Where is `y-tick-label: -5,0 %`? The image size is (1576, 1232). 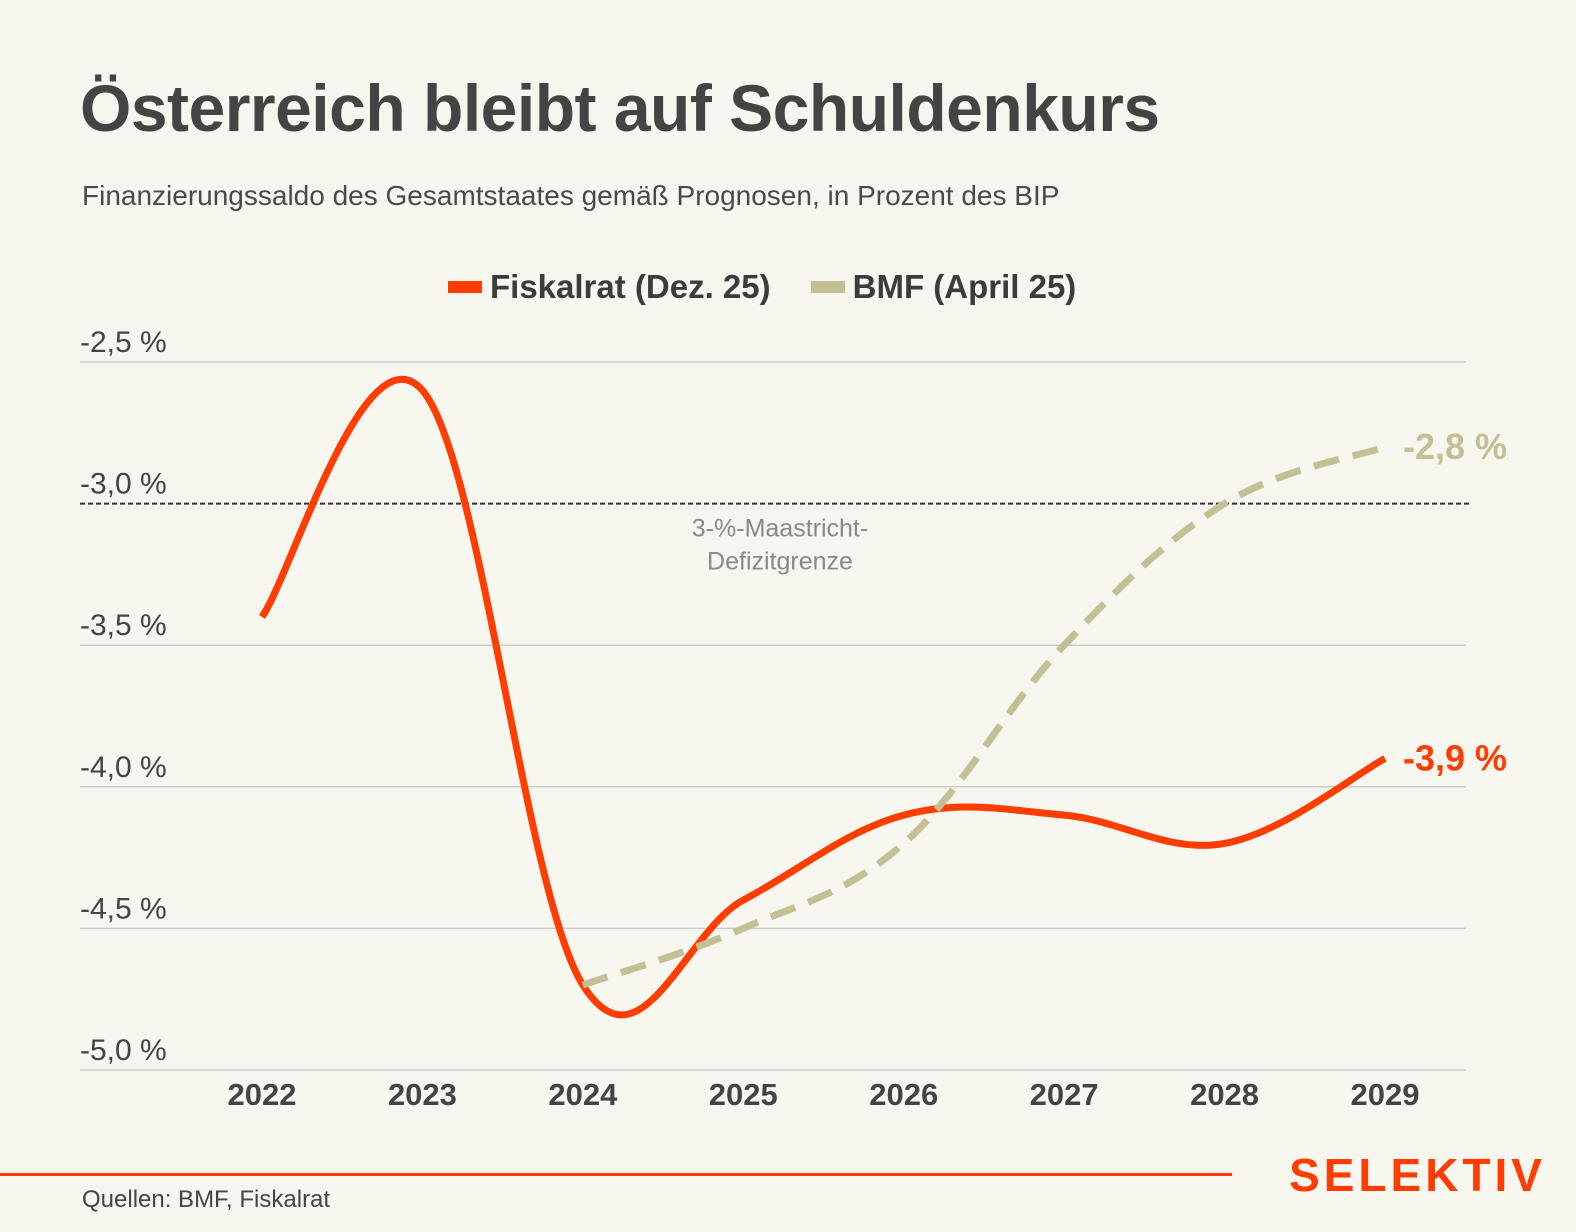 y-tick-label: -5,0 % is located at coordinates (123, 1050).